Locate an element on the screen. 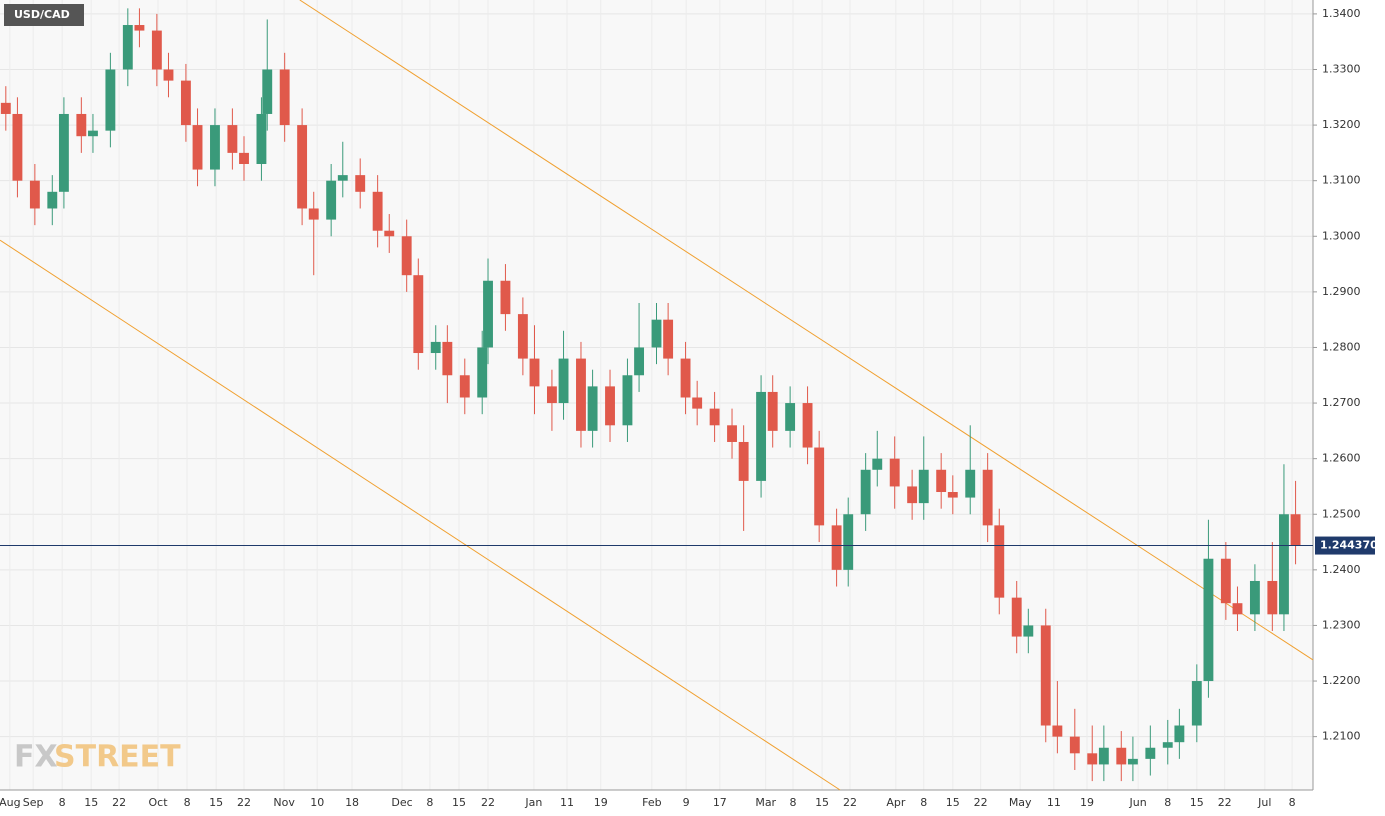  x-tick-label: Aug is located at coordinates (10, 802).